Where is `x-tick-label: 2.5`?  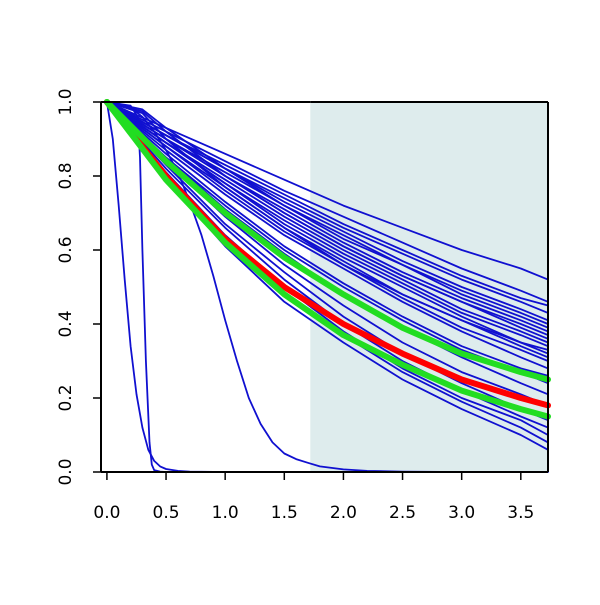 x-tick-label: 2.5 is located at coordinates (402, 513).